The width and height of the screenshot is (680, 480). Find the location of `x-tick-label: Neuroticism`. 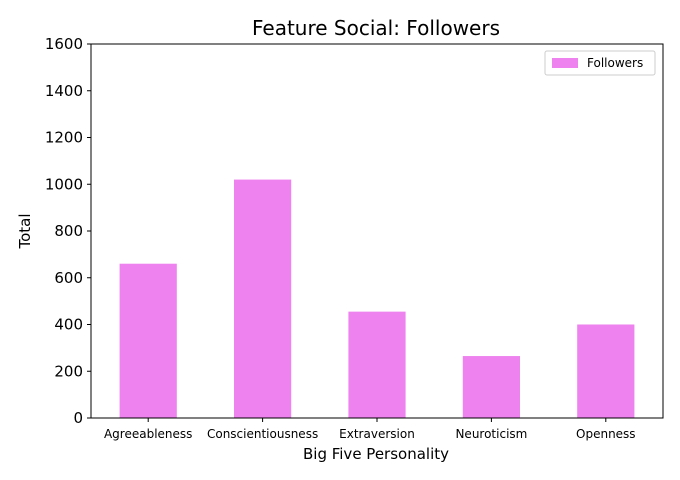

x-tick-label: Neuroticism is located at coordinates (491, 434).